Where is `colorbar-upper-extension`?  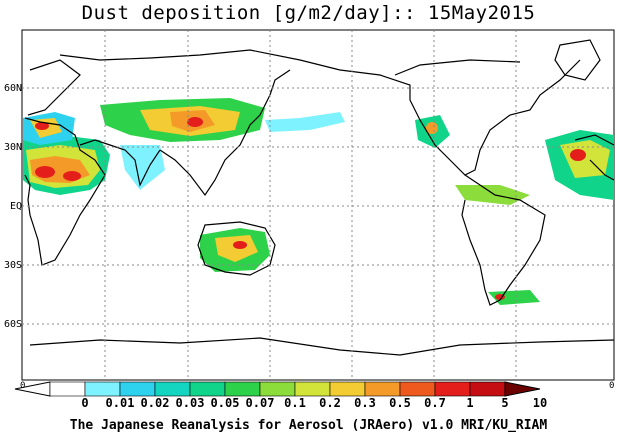
colorbar-upper-extension is located at coordinates (522, 389).